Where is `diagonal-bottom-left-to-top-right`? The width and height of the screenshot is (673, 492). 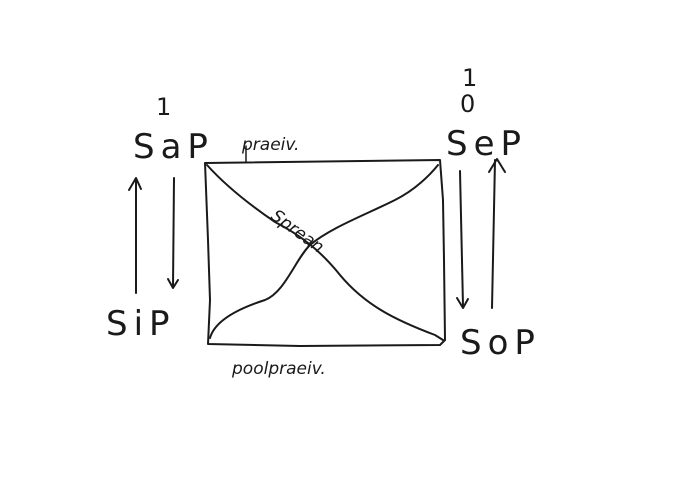
diagonal-bottom-left-to-top-right is located at coordinates (324, 251).